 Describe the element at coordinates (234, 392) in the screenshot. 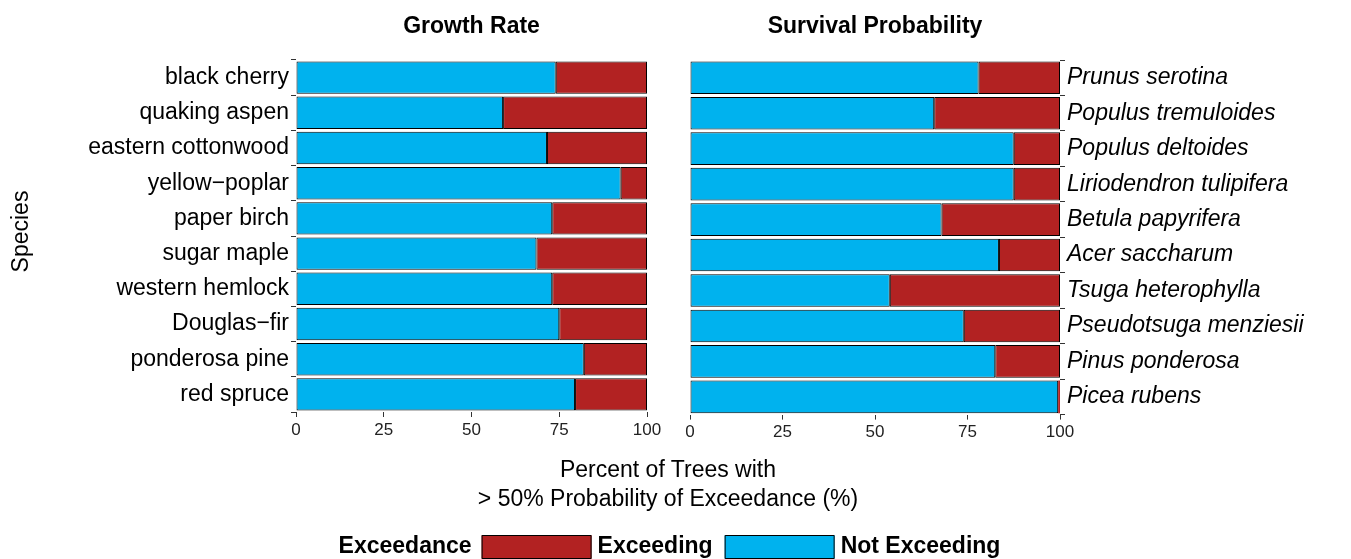

I see `y-tick-label: red spruce` at that location.